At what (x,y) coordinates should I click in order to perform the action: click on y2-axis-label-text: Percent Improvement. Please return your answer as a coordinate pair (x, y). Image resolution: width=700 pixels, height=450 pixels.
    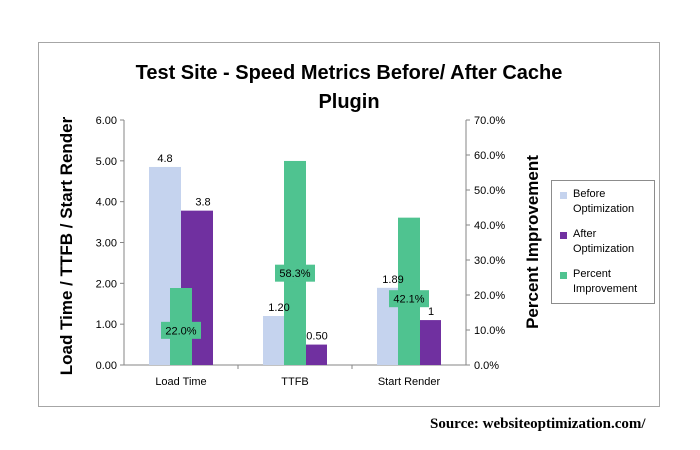
    Looking at the image, I should click on (532, 242).